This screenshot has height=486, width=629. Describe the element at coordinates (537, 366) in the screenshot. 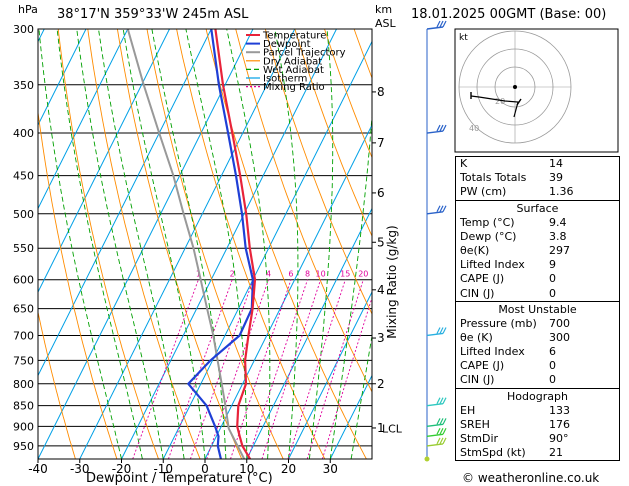

I see `unstable-row: CAPE (J) 0` at that location.